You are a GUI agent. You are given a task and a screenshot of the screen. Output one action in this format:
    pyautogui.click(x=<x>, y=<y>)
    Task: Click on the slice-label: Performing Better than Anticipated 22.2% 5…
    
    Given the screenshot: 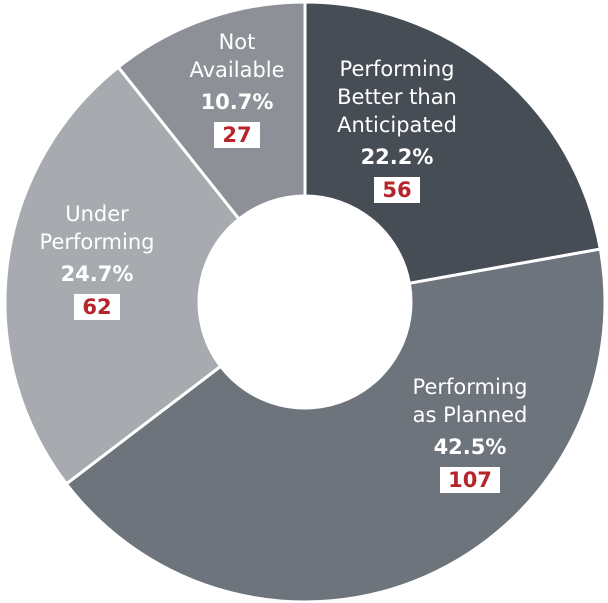 What is the action you would take?
    pyautogui.click(x=397, y=129)
    